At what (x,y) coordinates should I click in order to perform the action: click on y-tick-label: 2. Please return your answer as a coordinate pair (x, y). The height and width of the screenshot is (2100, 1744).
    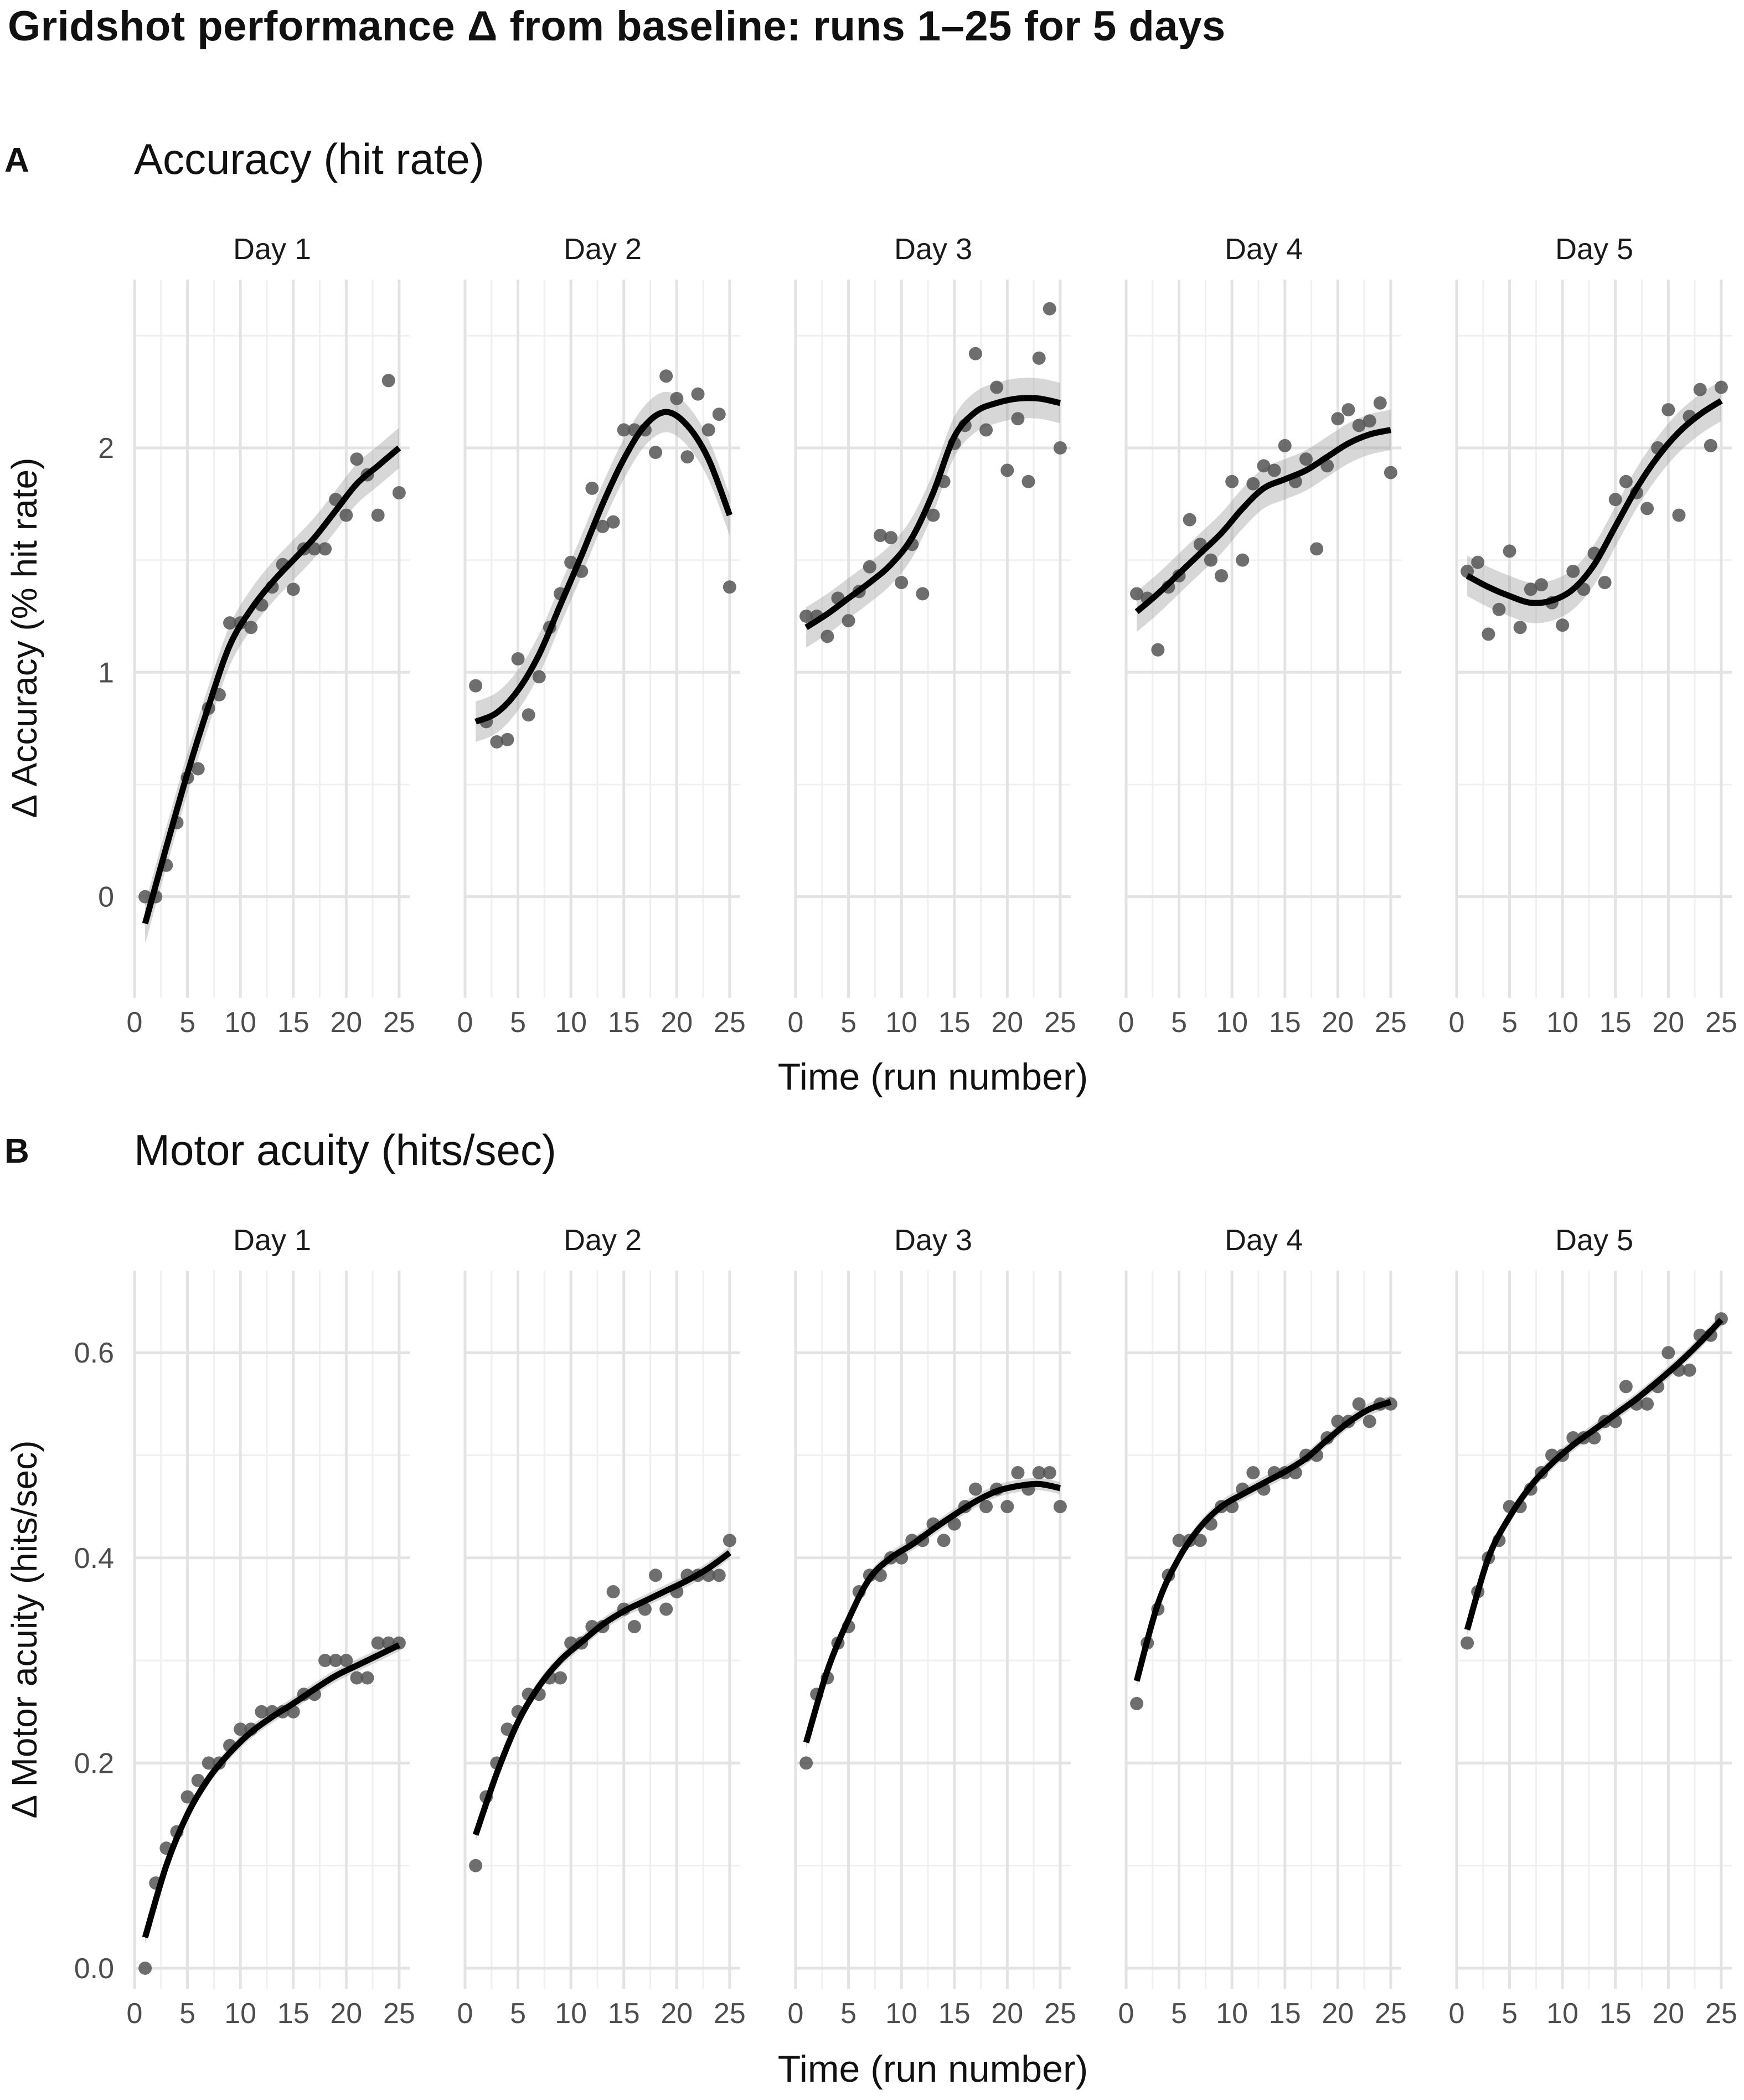
    Looking at the image, I should click on (106, 448).